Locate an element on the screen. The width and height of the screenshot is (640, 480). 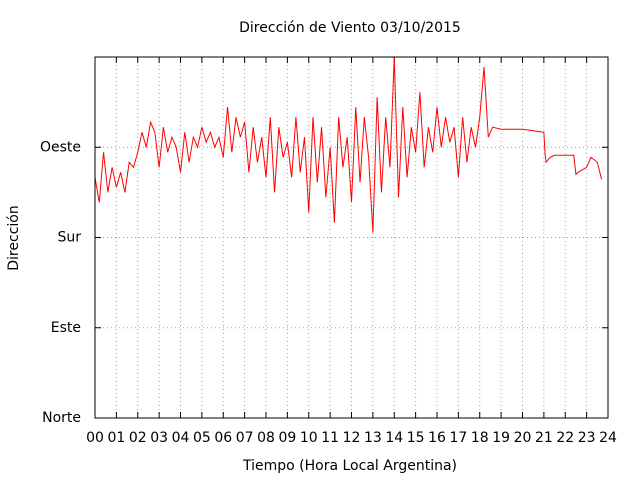
y-axis-label: Dirección is located at coordinates (14, 237).